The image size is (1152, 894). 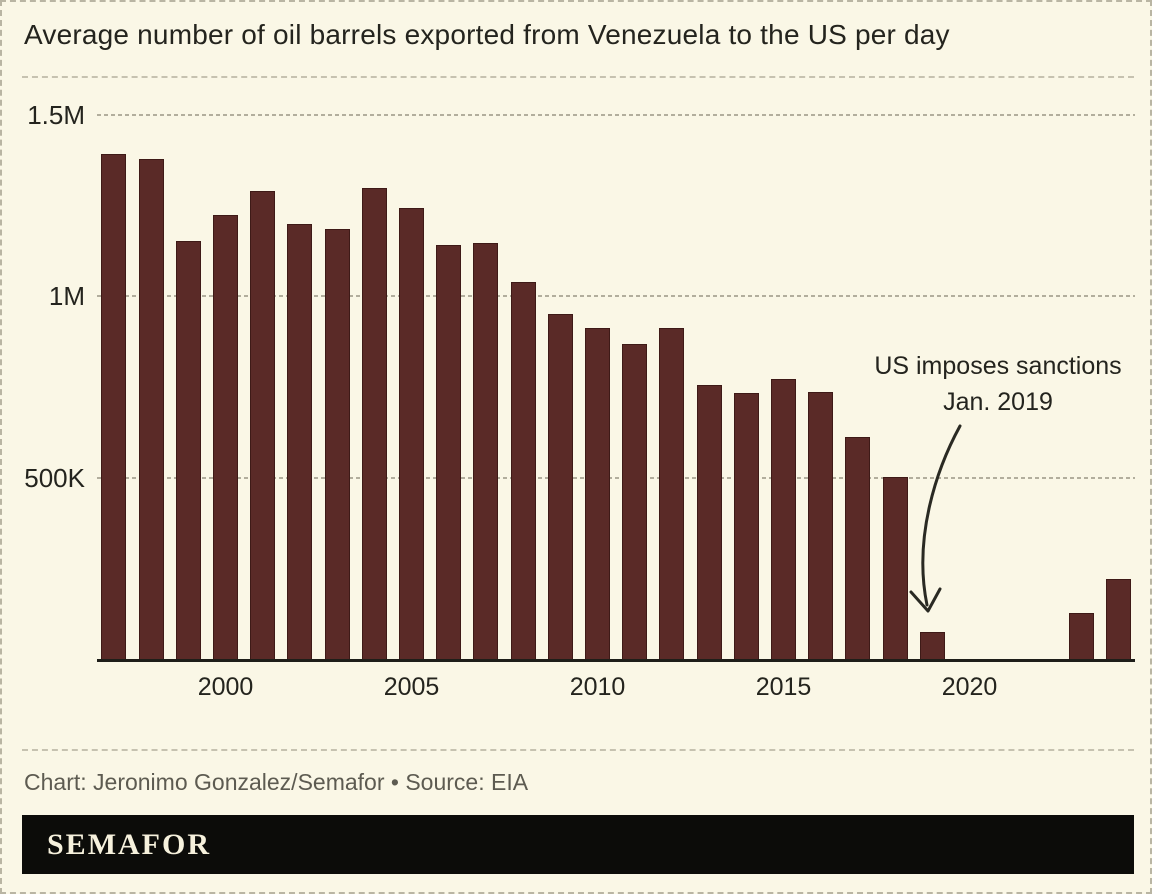 I want to click on bar-2019, so click(x=932, y=646).